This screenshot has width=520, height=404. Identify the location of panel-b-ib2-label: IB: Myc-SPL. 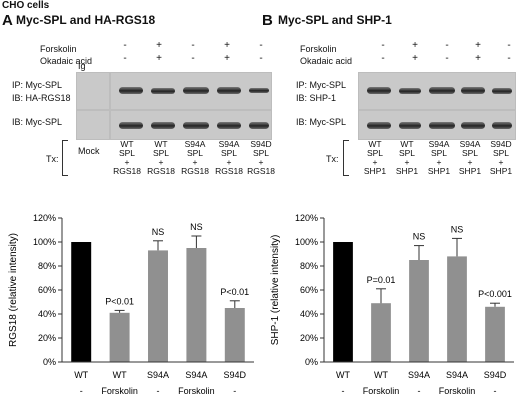
(321, 122).